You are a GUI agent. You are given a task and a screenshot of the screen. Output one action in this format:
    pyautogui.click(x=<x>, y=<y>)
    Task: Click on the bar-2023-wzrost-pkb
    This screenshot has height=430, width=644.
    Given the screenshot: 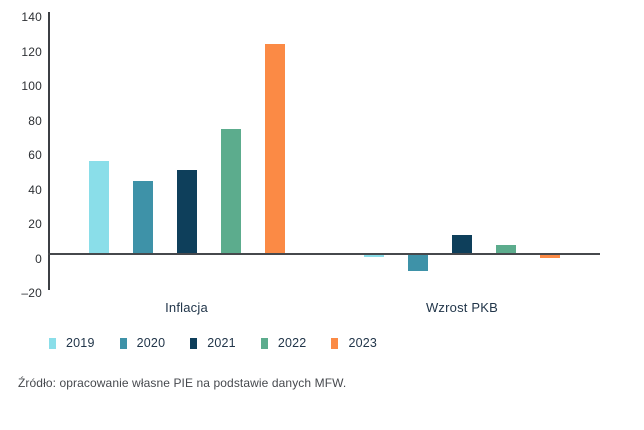 What is the action you would take?
    pyautogui.click(x=550, y=255)
    